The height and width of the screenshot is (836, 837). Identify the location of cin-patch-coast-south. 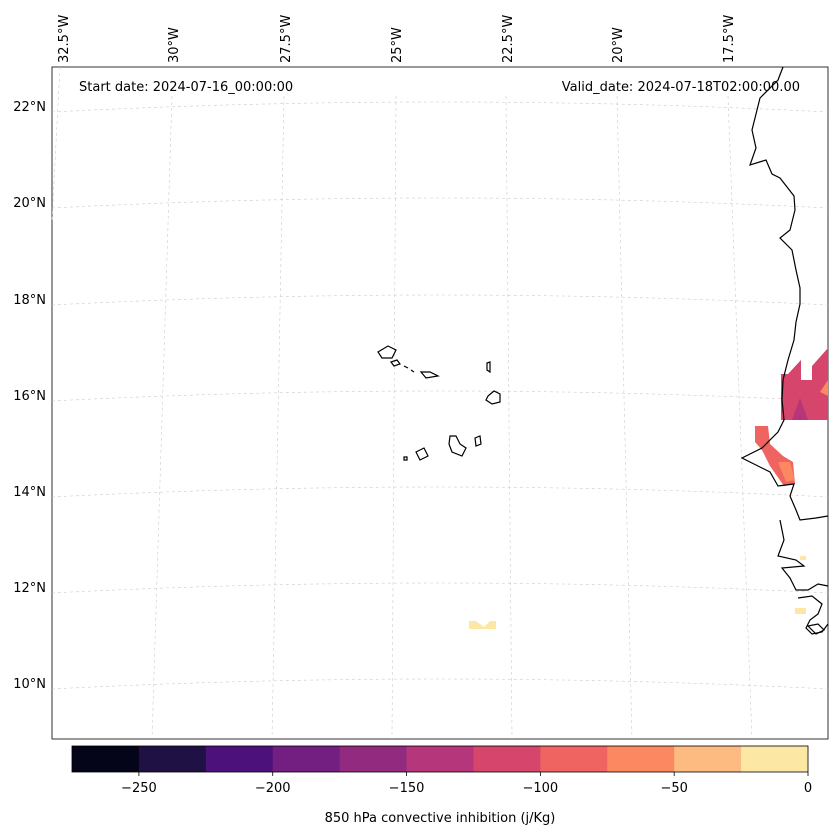
(800, 611).